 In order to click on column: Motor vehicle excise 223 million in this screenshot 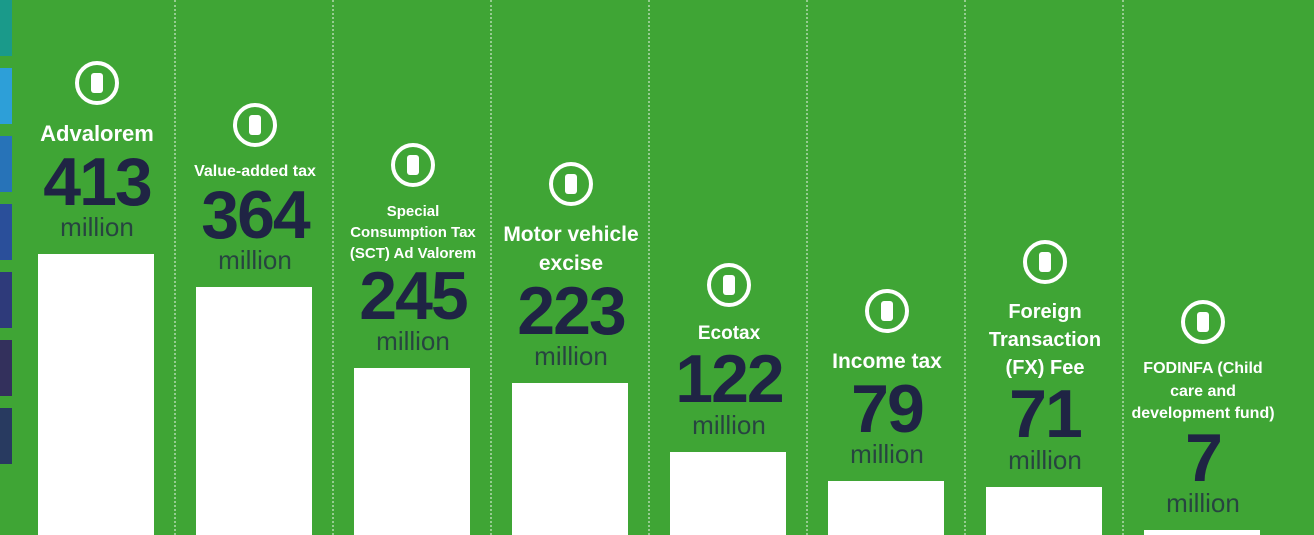, I will do `click(571, 270)`.